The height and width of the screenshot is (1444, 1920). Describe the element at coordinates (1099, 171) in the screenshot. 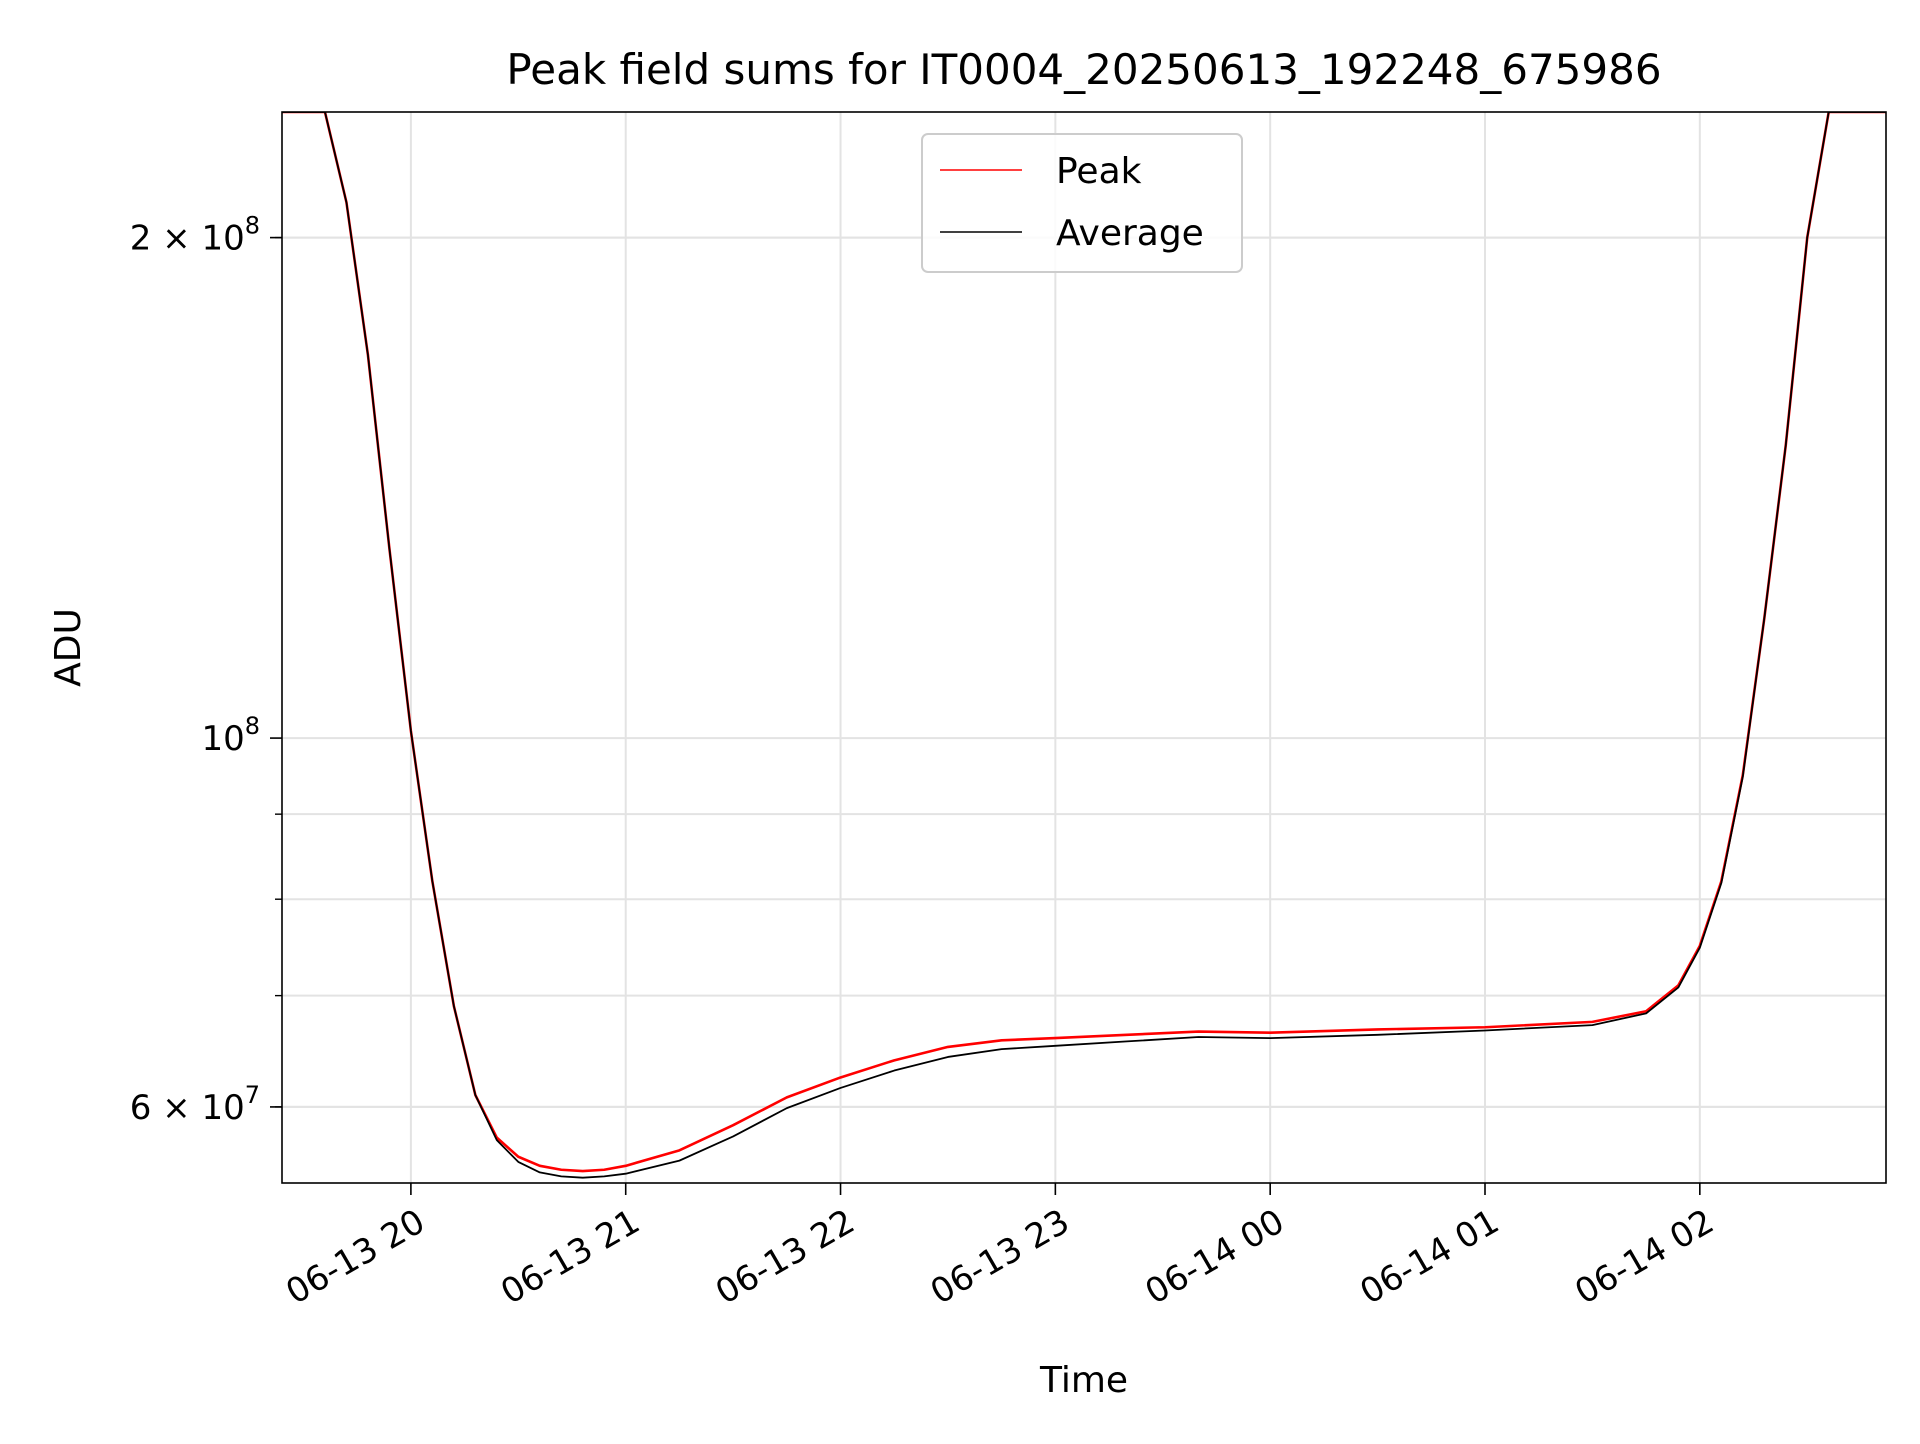

I see `legend-label-peak: Peak` at that location.